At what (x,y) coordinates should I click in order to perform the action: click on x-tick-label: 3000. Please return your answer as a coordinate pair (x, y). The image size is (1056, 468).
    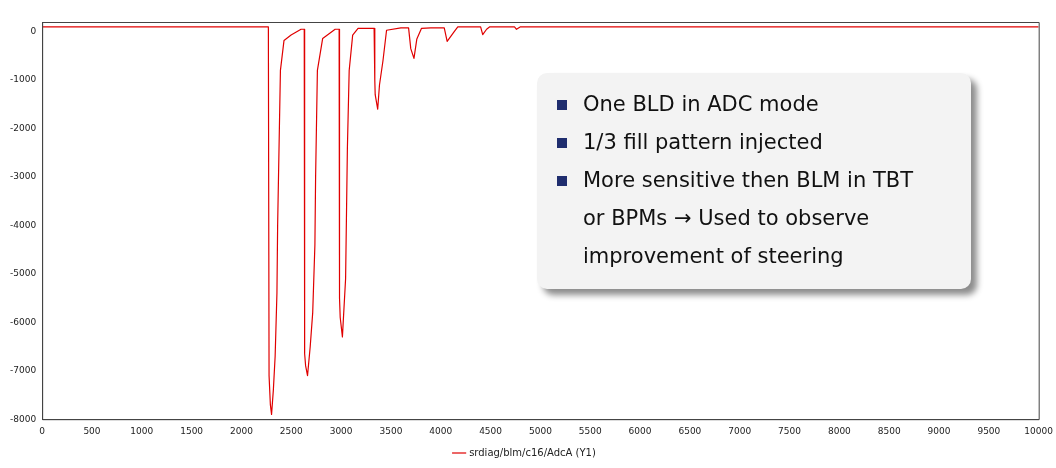
    Looking at the image, I should click on (341, 430).